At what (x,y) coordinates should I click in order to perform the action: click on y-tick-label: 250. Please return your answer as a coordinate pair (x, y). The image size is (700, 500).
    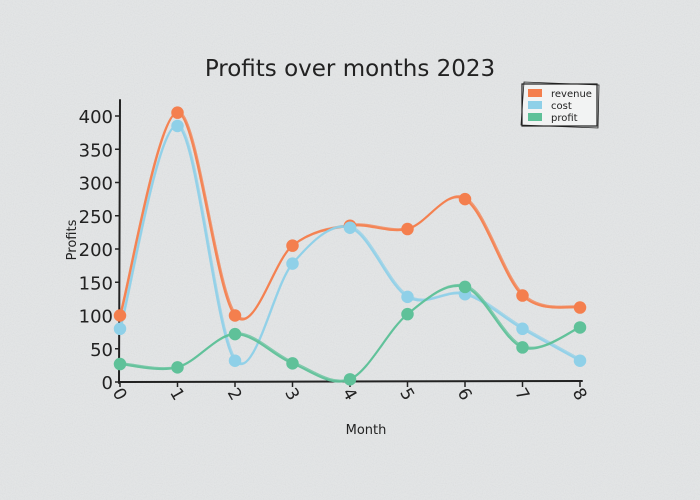
    Looking at the image, I should click on (96, 217).